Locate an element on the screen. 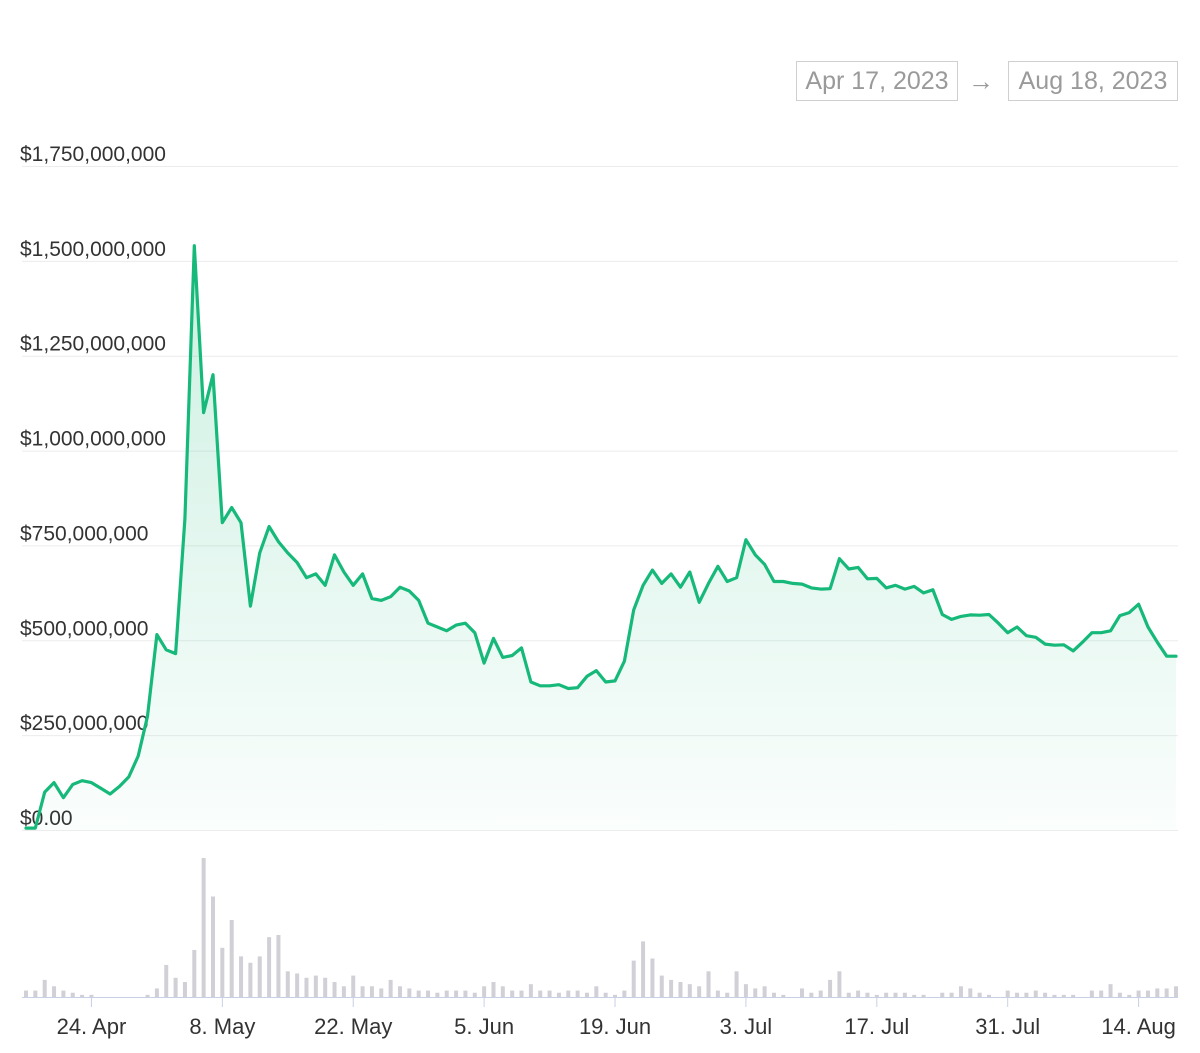 Image resolution: width=1200 pixels, height=1053 pixels. range-arrow-icon: → is located at coordinates (981, 81).